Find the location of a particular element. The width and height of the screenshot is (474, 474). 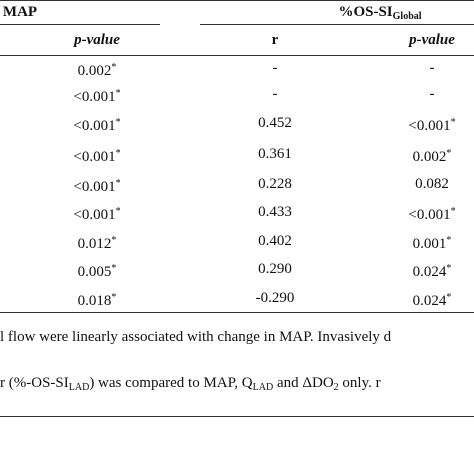

header-text: MAP is located at coordinates (20, 12).